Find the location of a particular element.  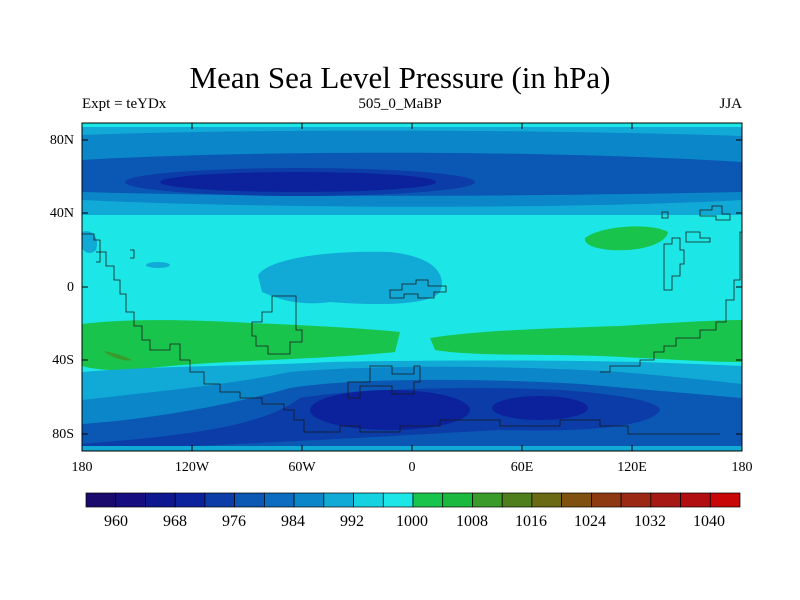

x-tick-label: 60E is located at coordinates (522, 467).